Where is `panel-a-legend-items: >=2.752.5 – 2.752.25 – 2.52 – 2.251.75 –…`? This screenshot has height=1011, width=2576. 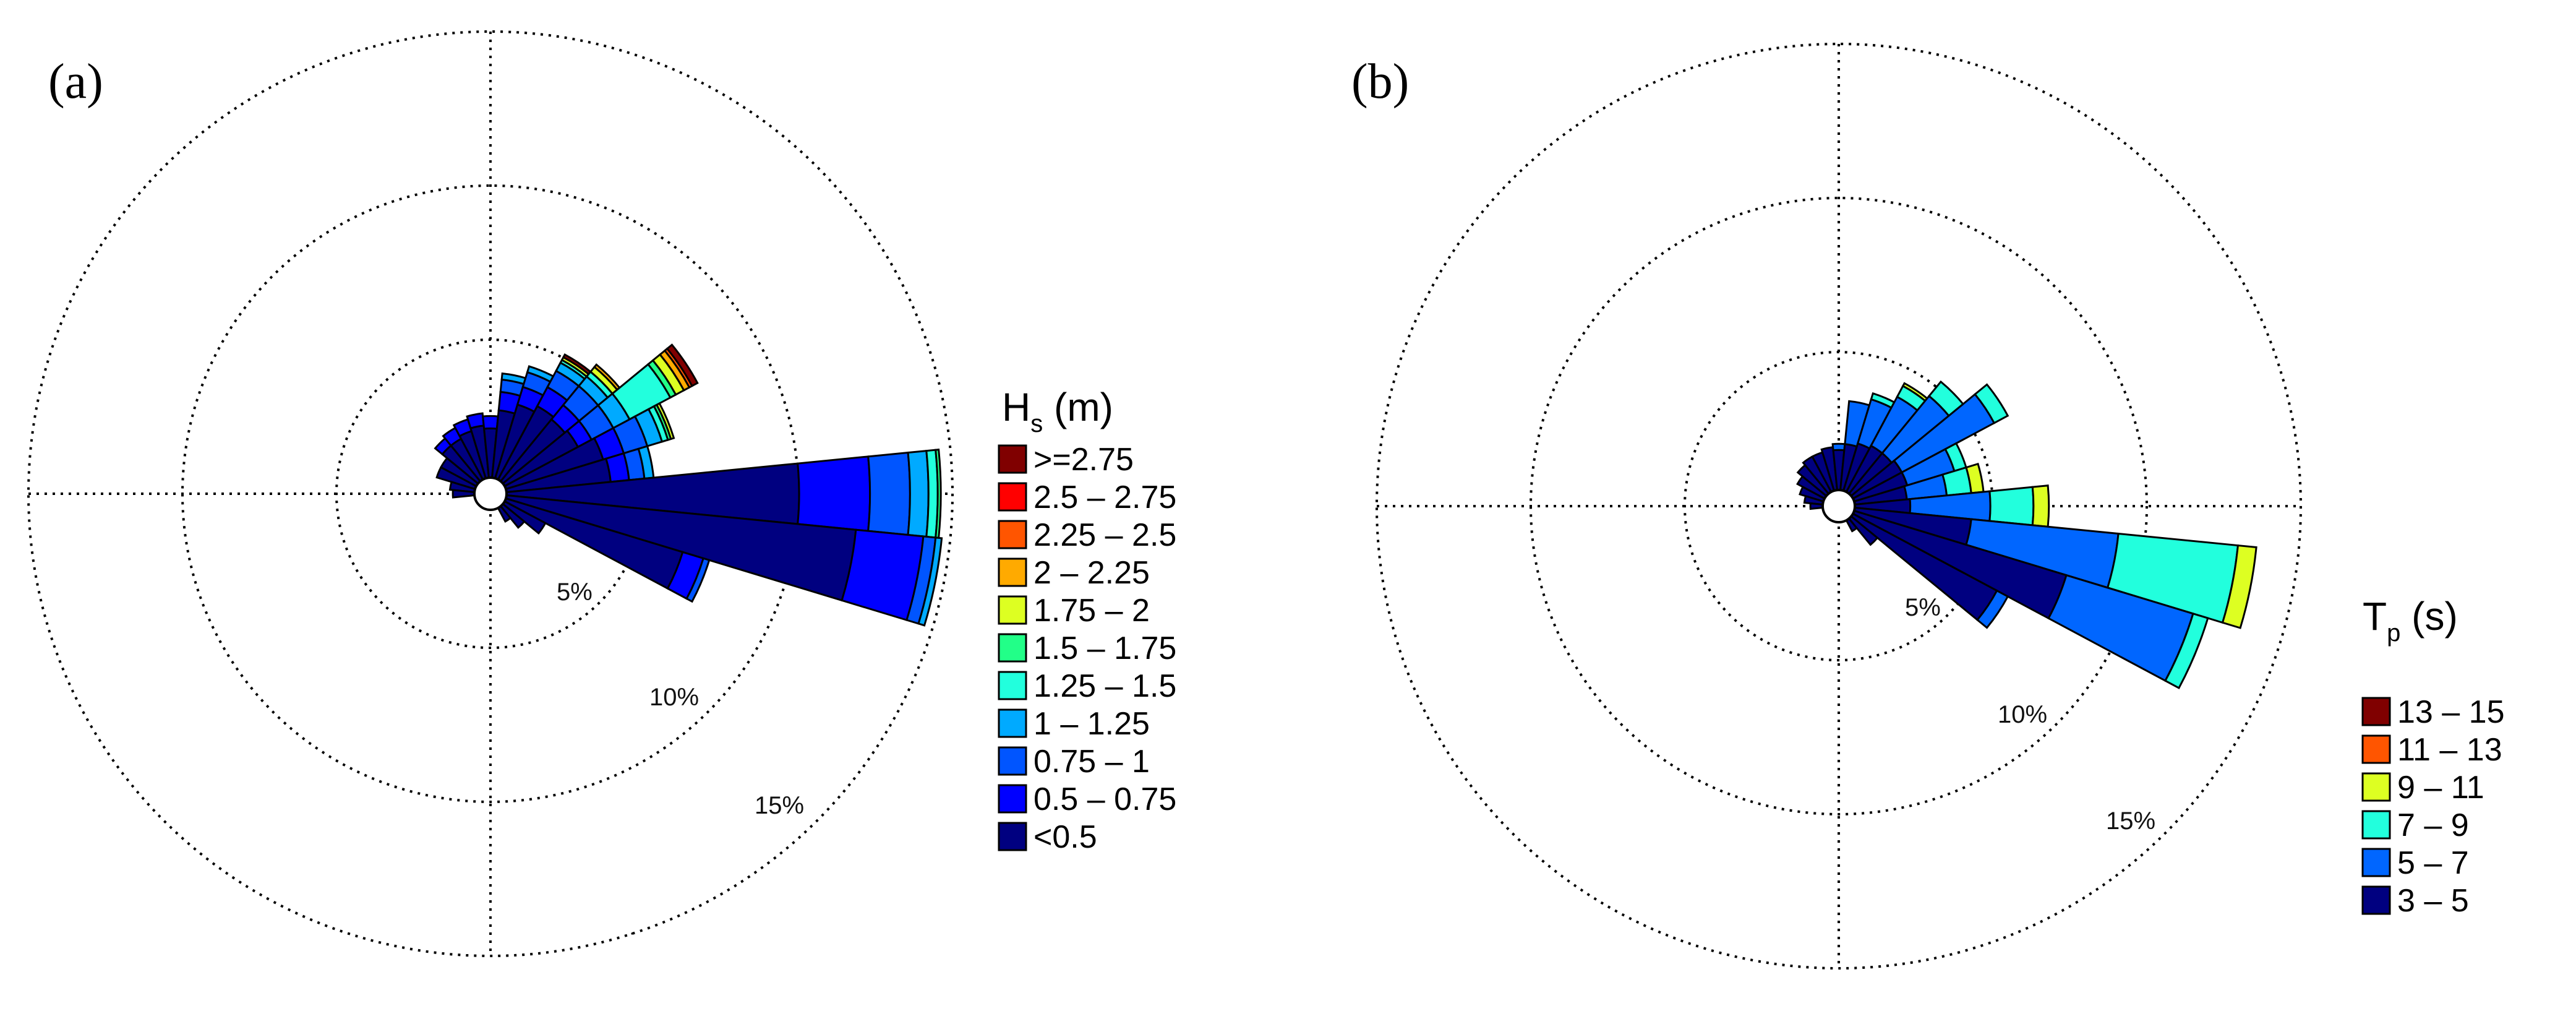 panel-a-legend-items: >=2.752.5 – 2.752.25 – 2.52 – 2.251.75 –… is located at coordinates (1087, 648).